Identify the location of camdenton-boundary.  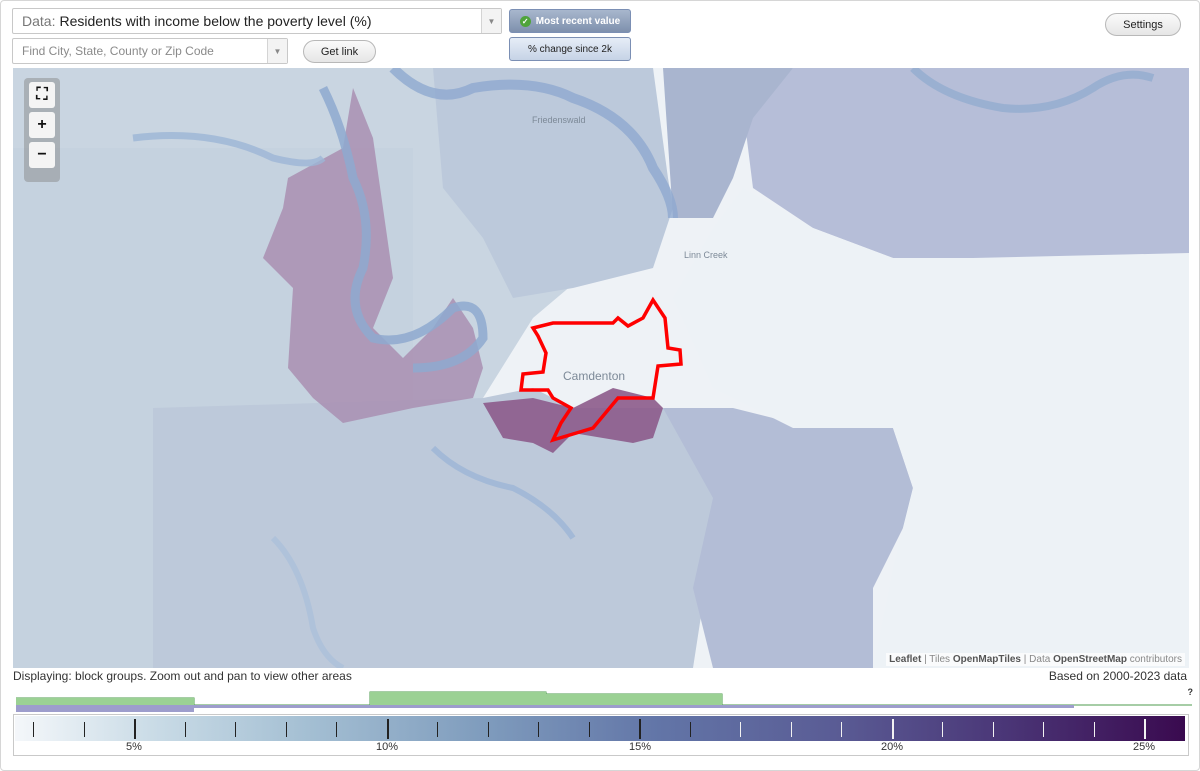
(601, 369).